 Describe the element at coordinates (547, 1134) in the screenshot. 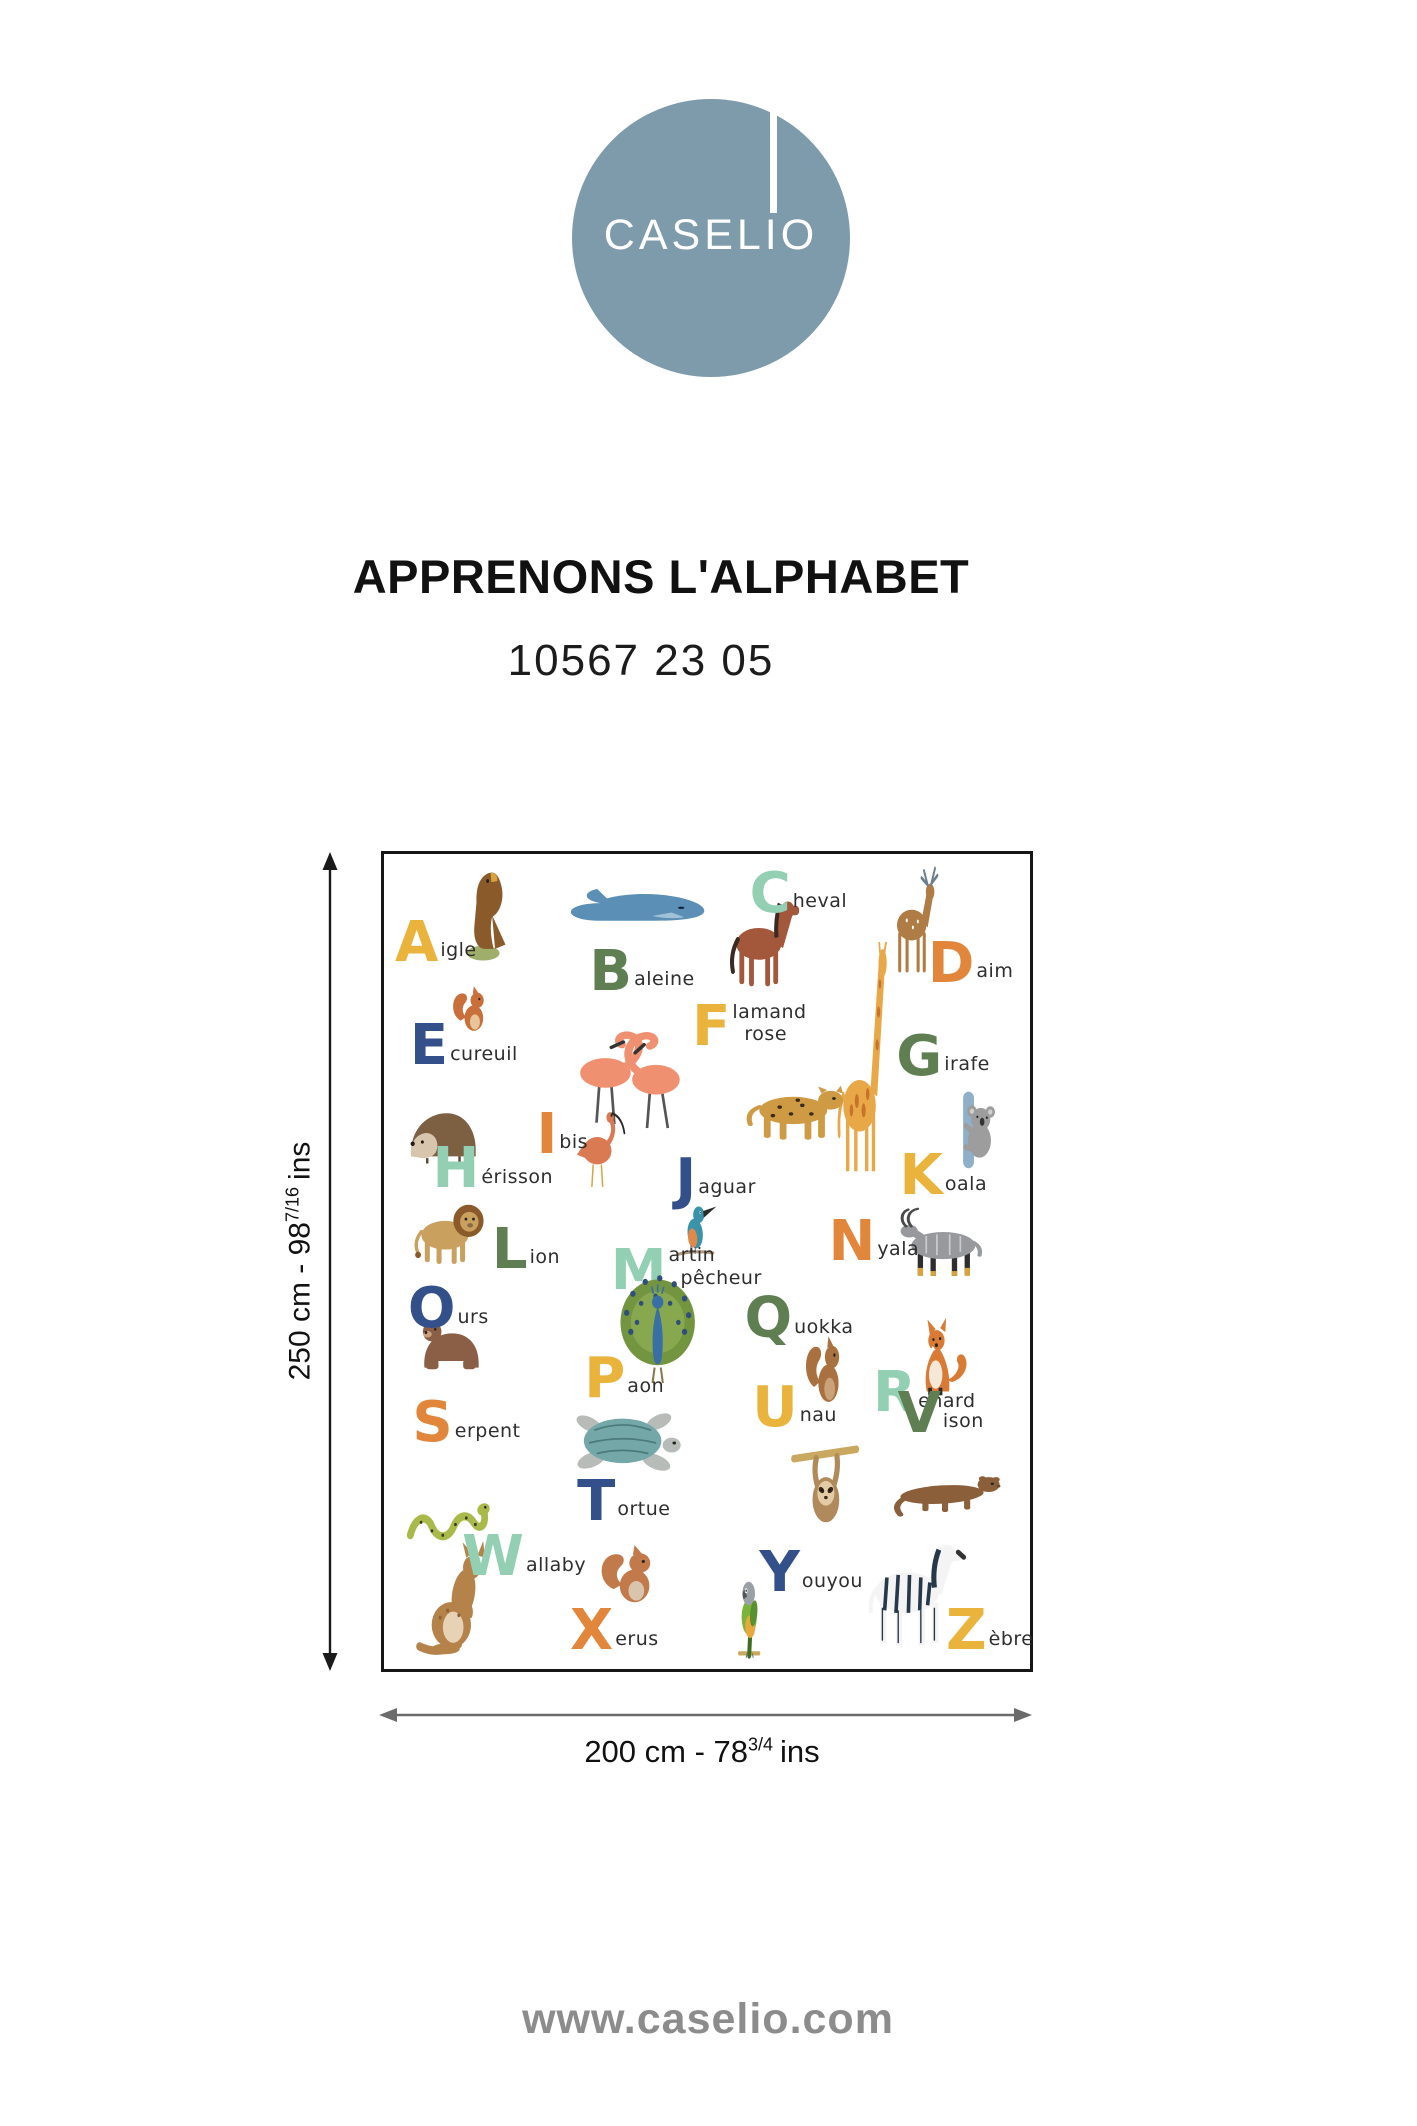

I see `alphabet-letter-i: I` at that location.